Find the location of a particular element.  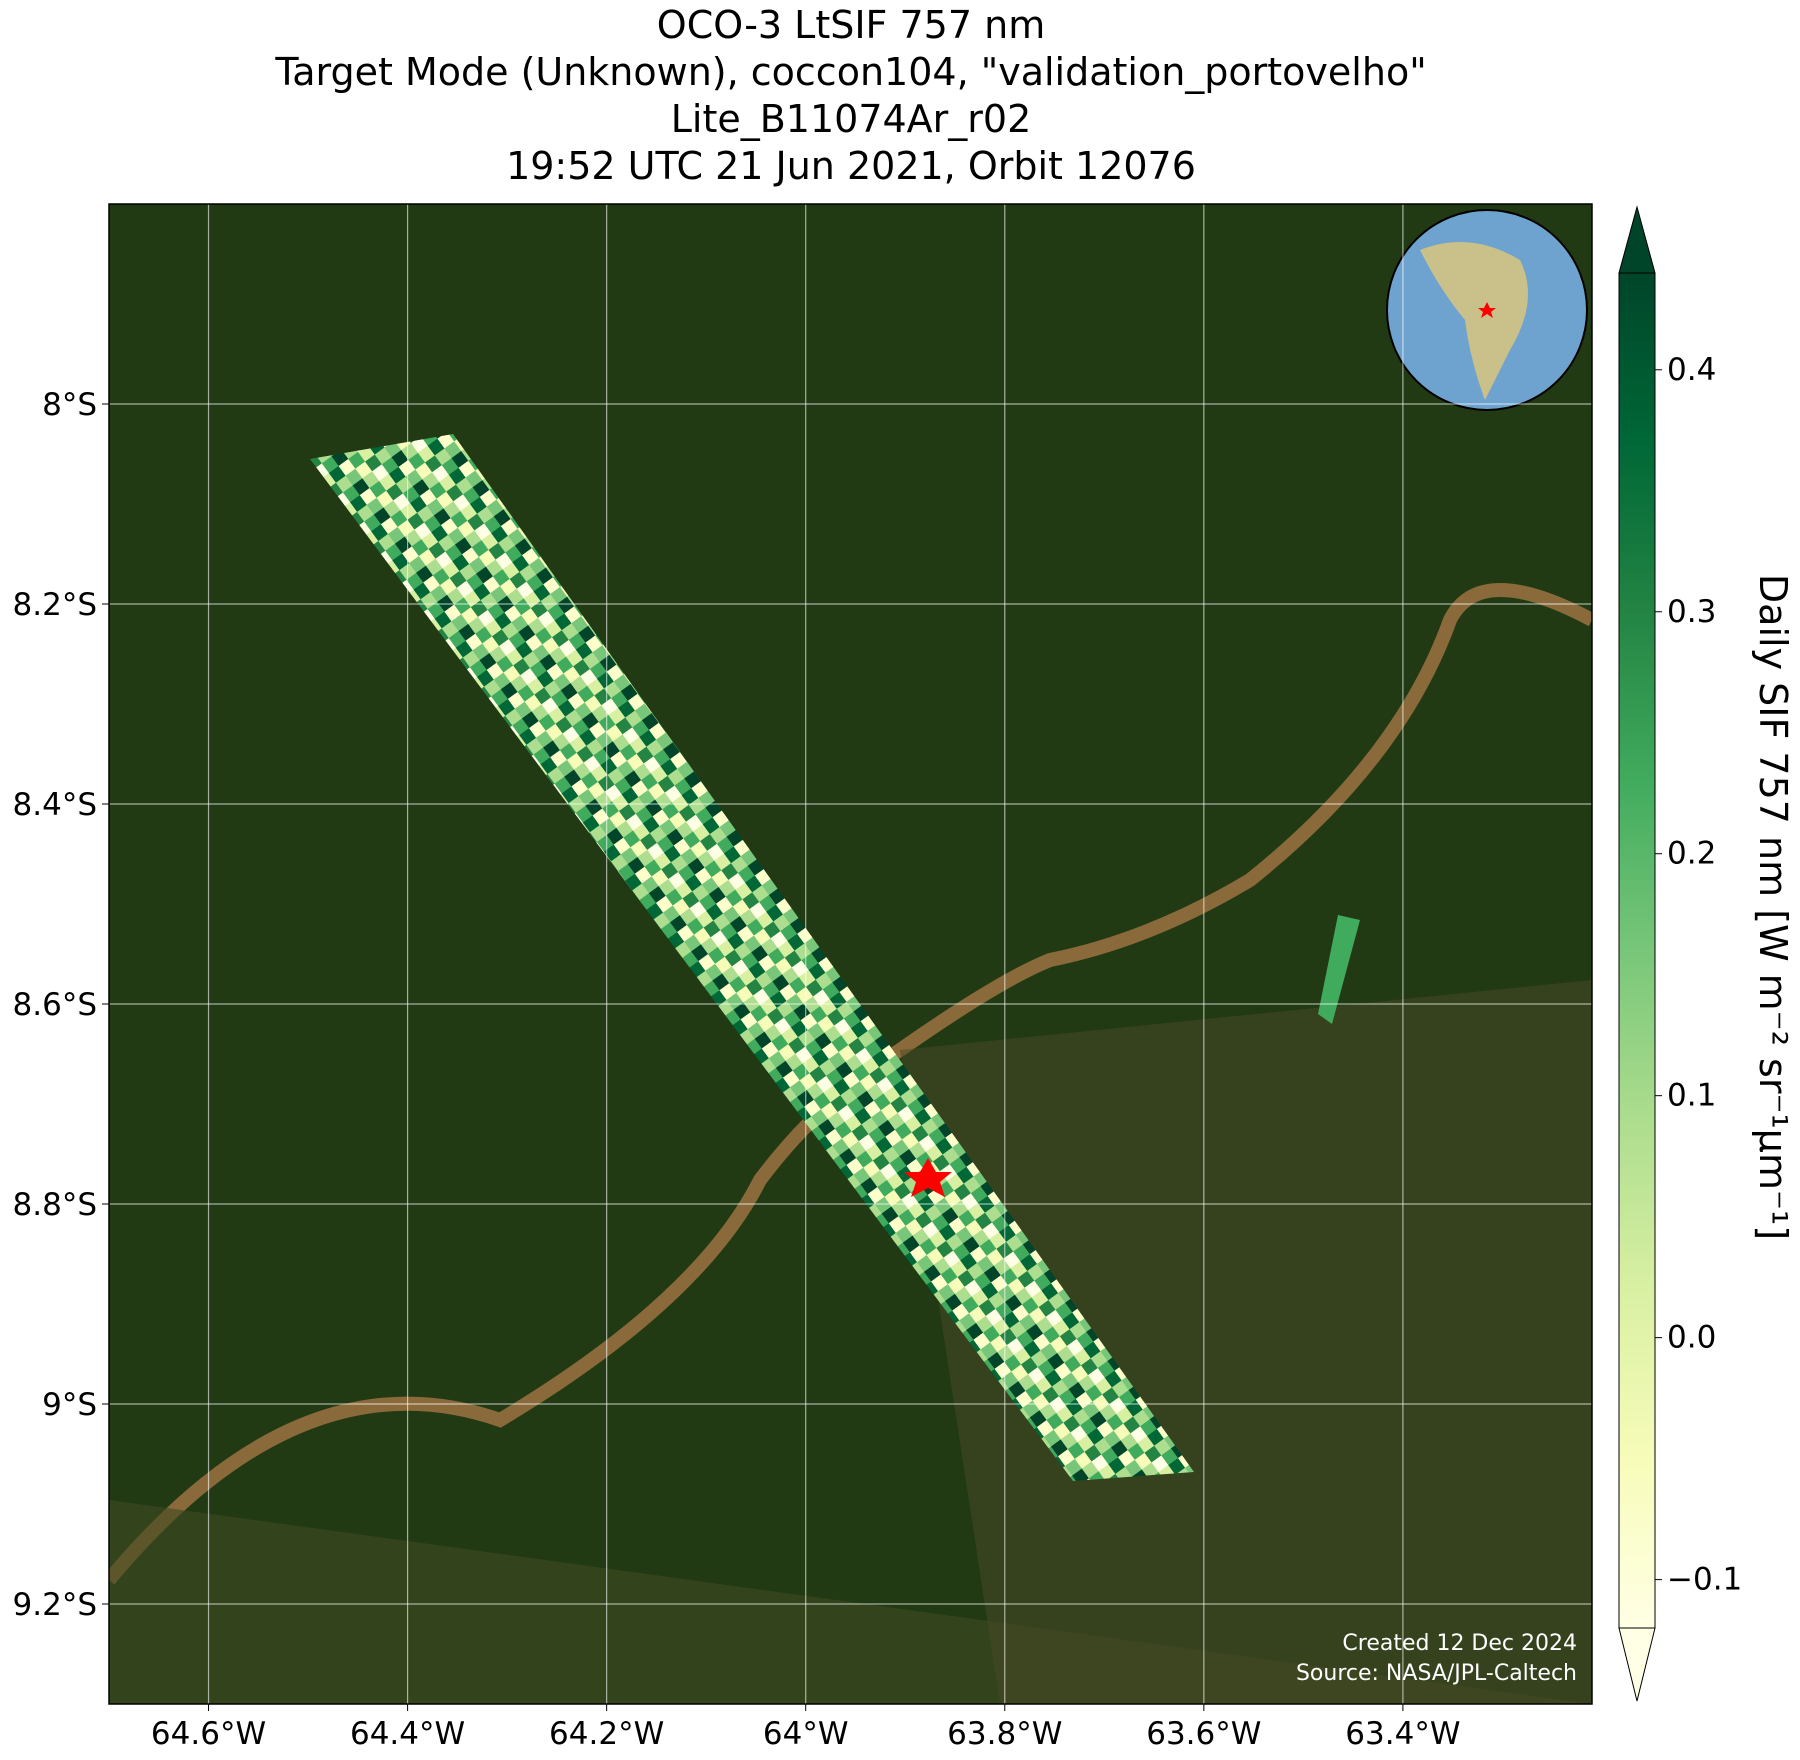

x-tick-label: 64.6°W is located at coordinates (208, 1734).